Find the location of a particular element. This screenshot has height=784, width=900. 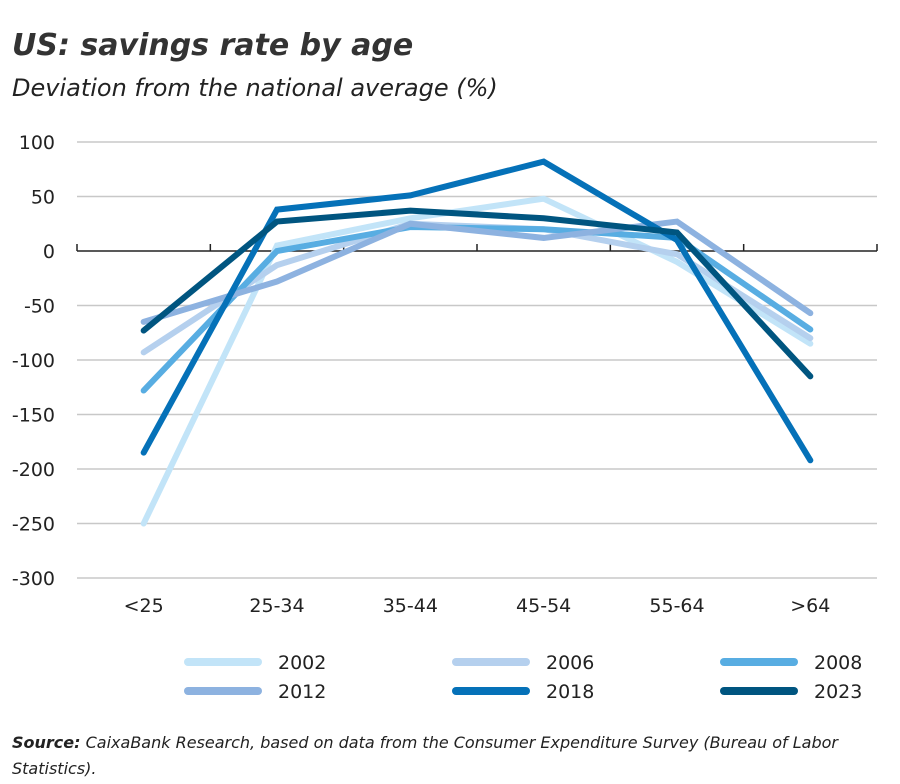

series-line-2012 is located at coordinates (477, 271).